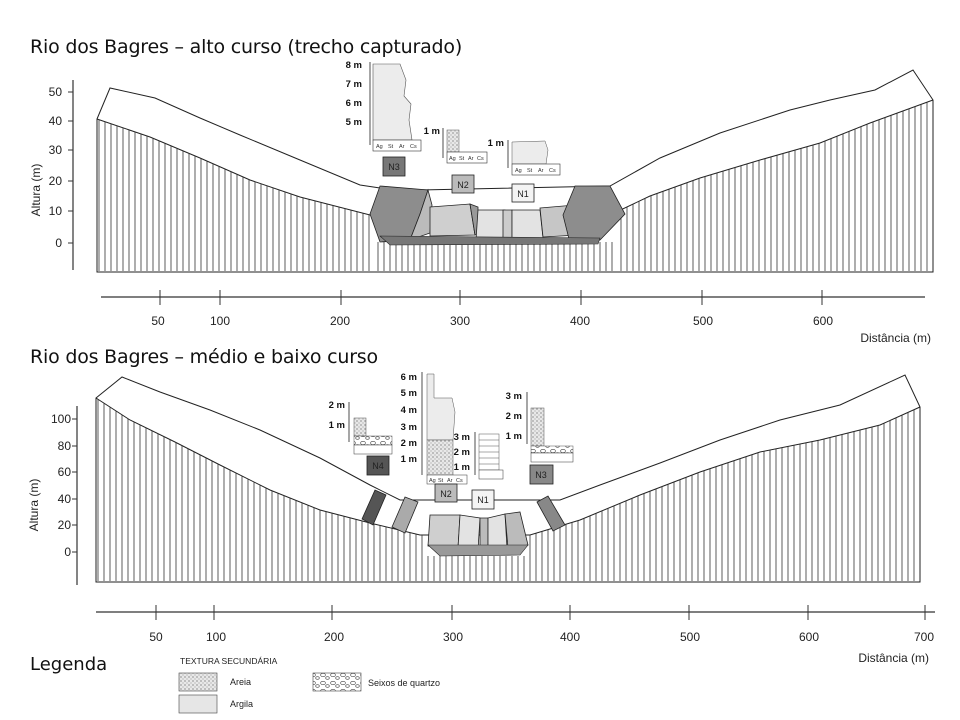 Image resolution: width=960 pixels, height=720 pixels. I want to click on lower-x-tick: 400, so click(570, 637).